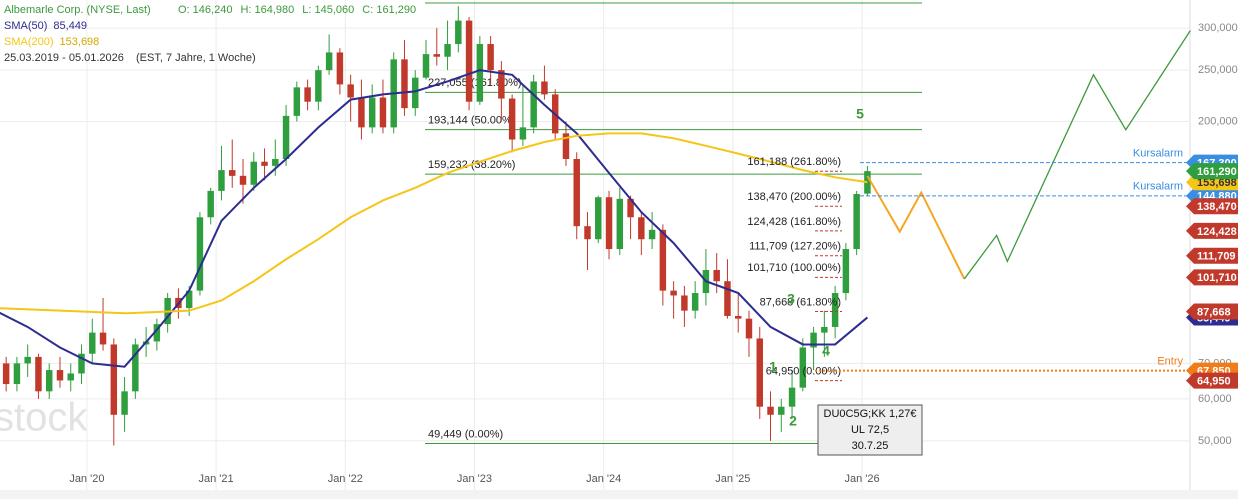 The height and width of the screenshot is (499, 1238). Describe the element at coordinates (1217, 207) in the screenshot. I see `price-badge-label: 138,470` at that location.